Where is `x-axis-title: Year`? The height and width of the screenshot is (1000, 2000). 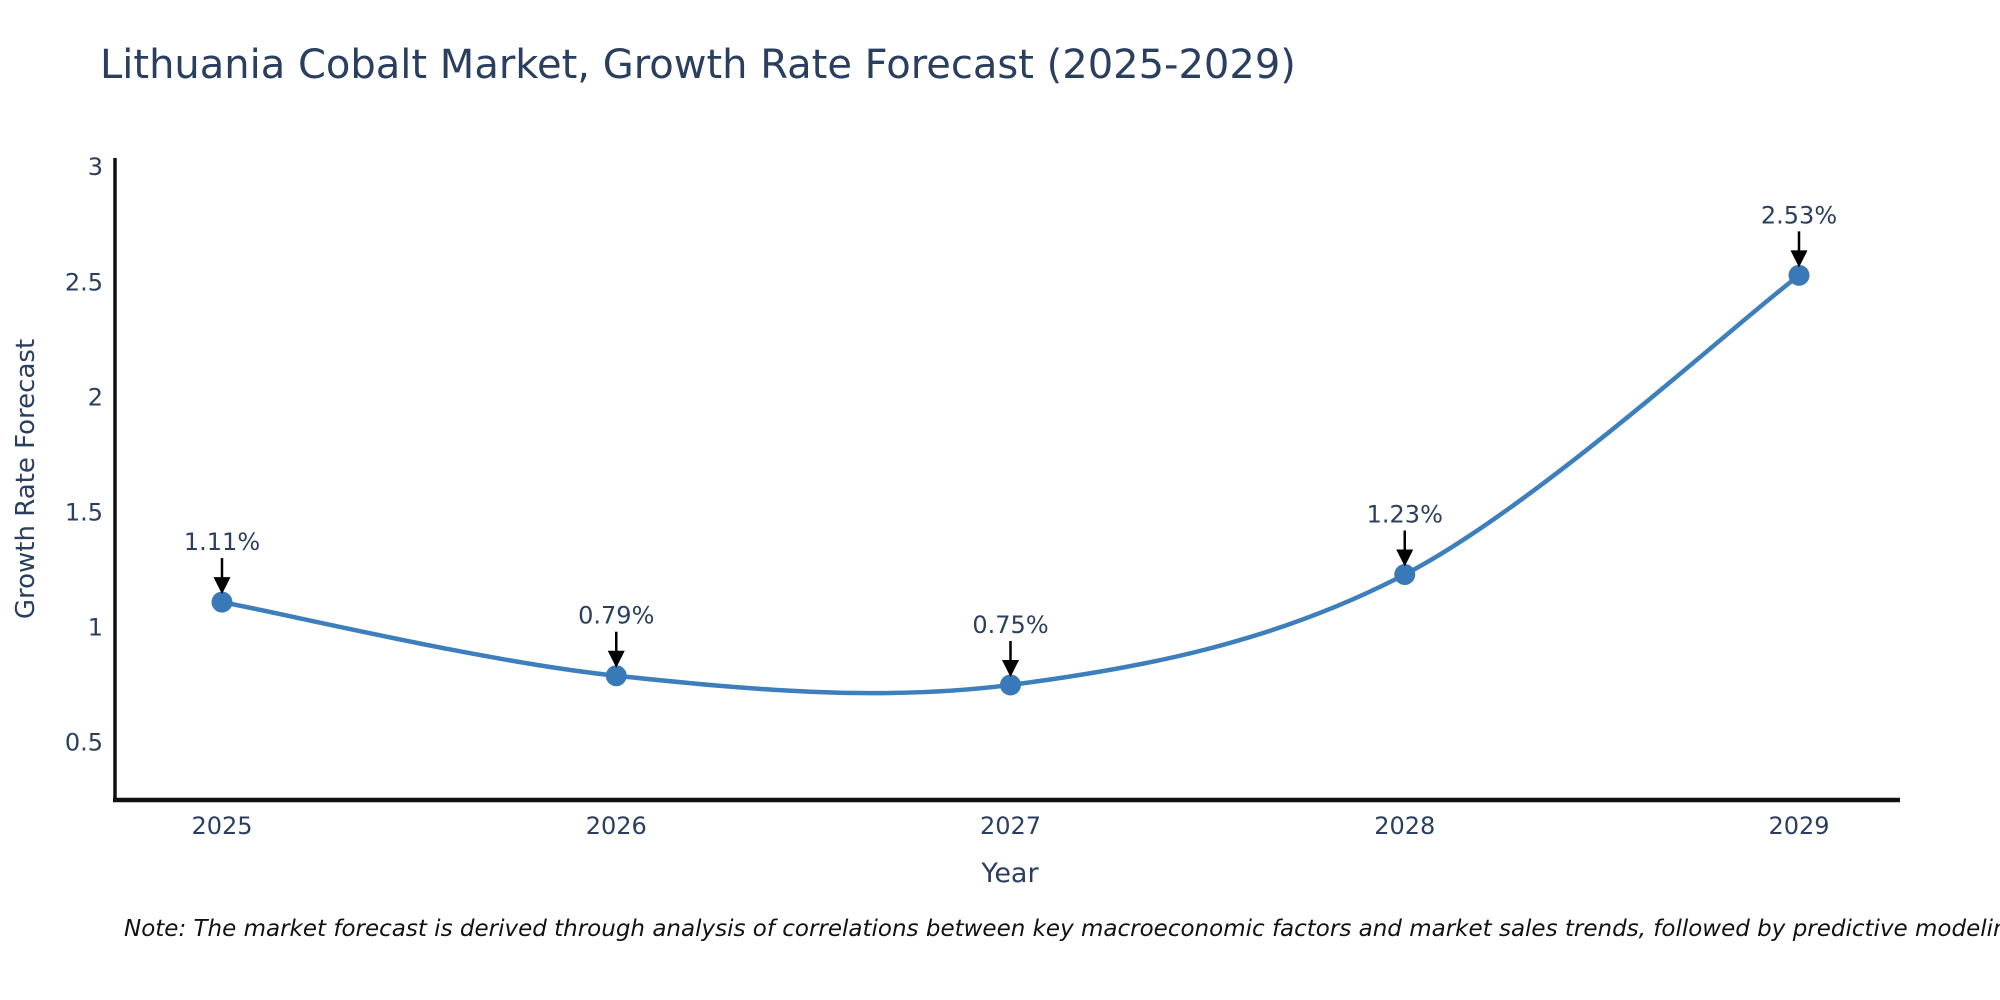
x-axis-title: Year is located at coordinates (1010, 873).